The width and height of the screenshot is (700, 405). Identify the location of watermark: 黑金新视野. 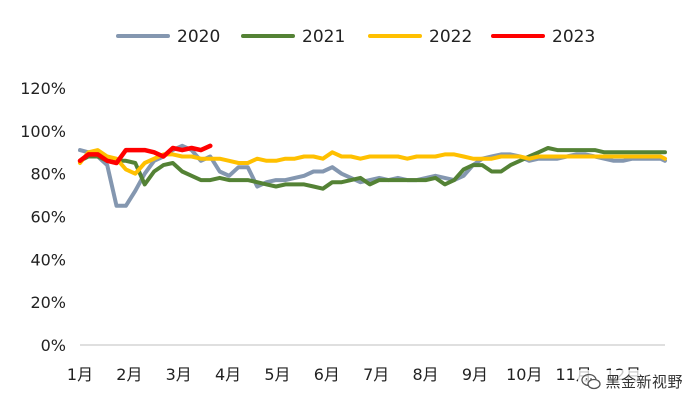
(632, 381).